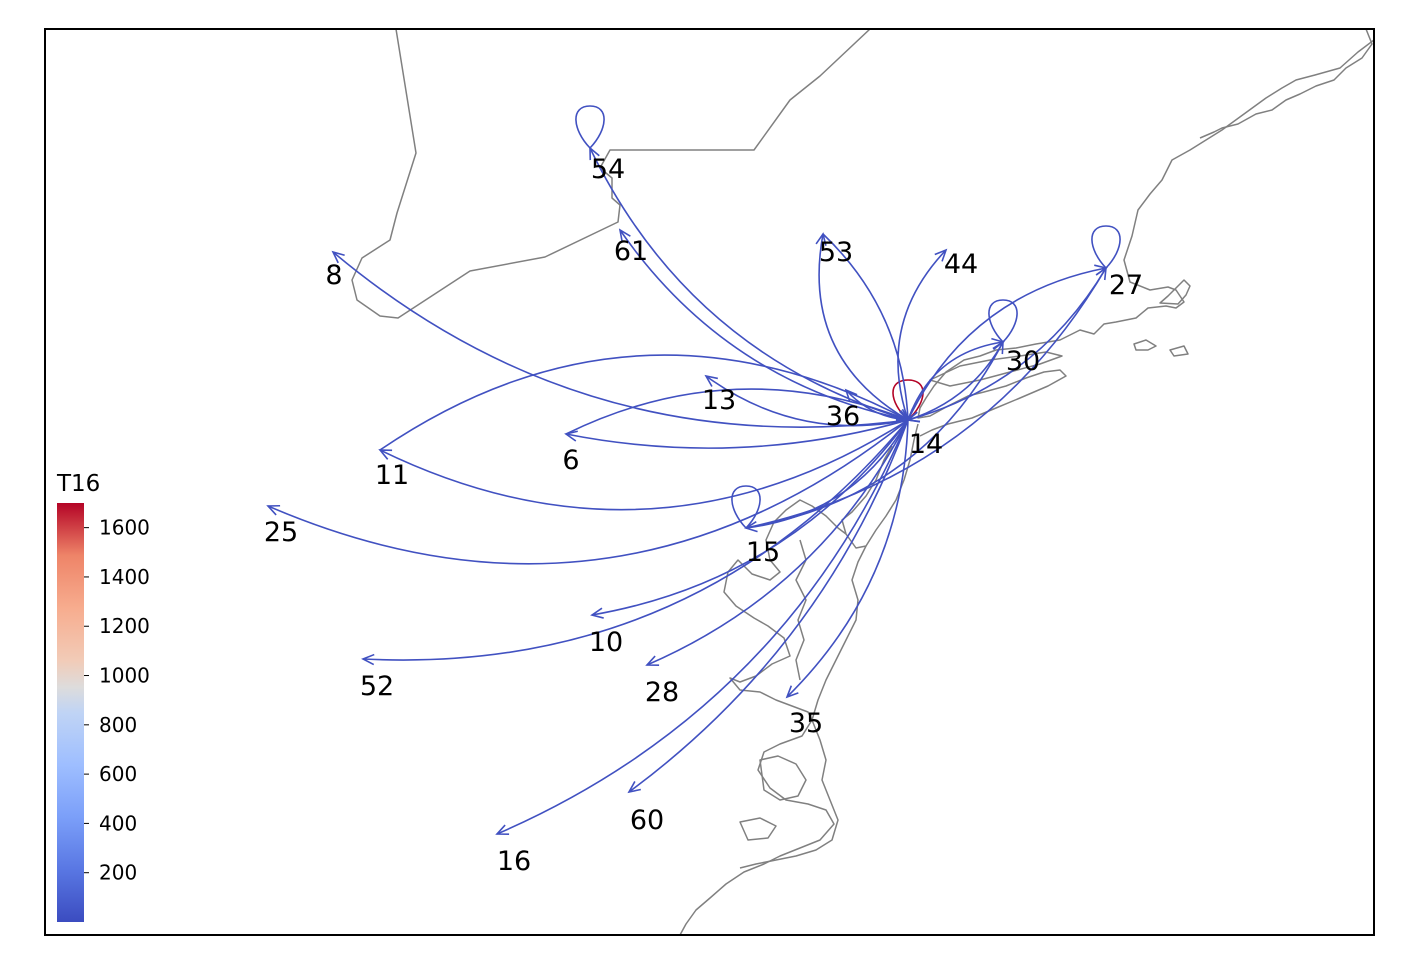 This screenshot has height=980, width=1404. I want to click on node-label-25: 25, so click(281, 532).